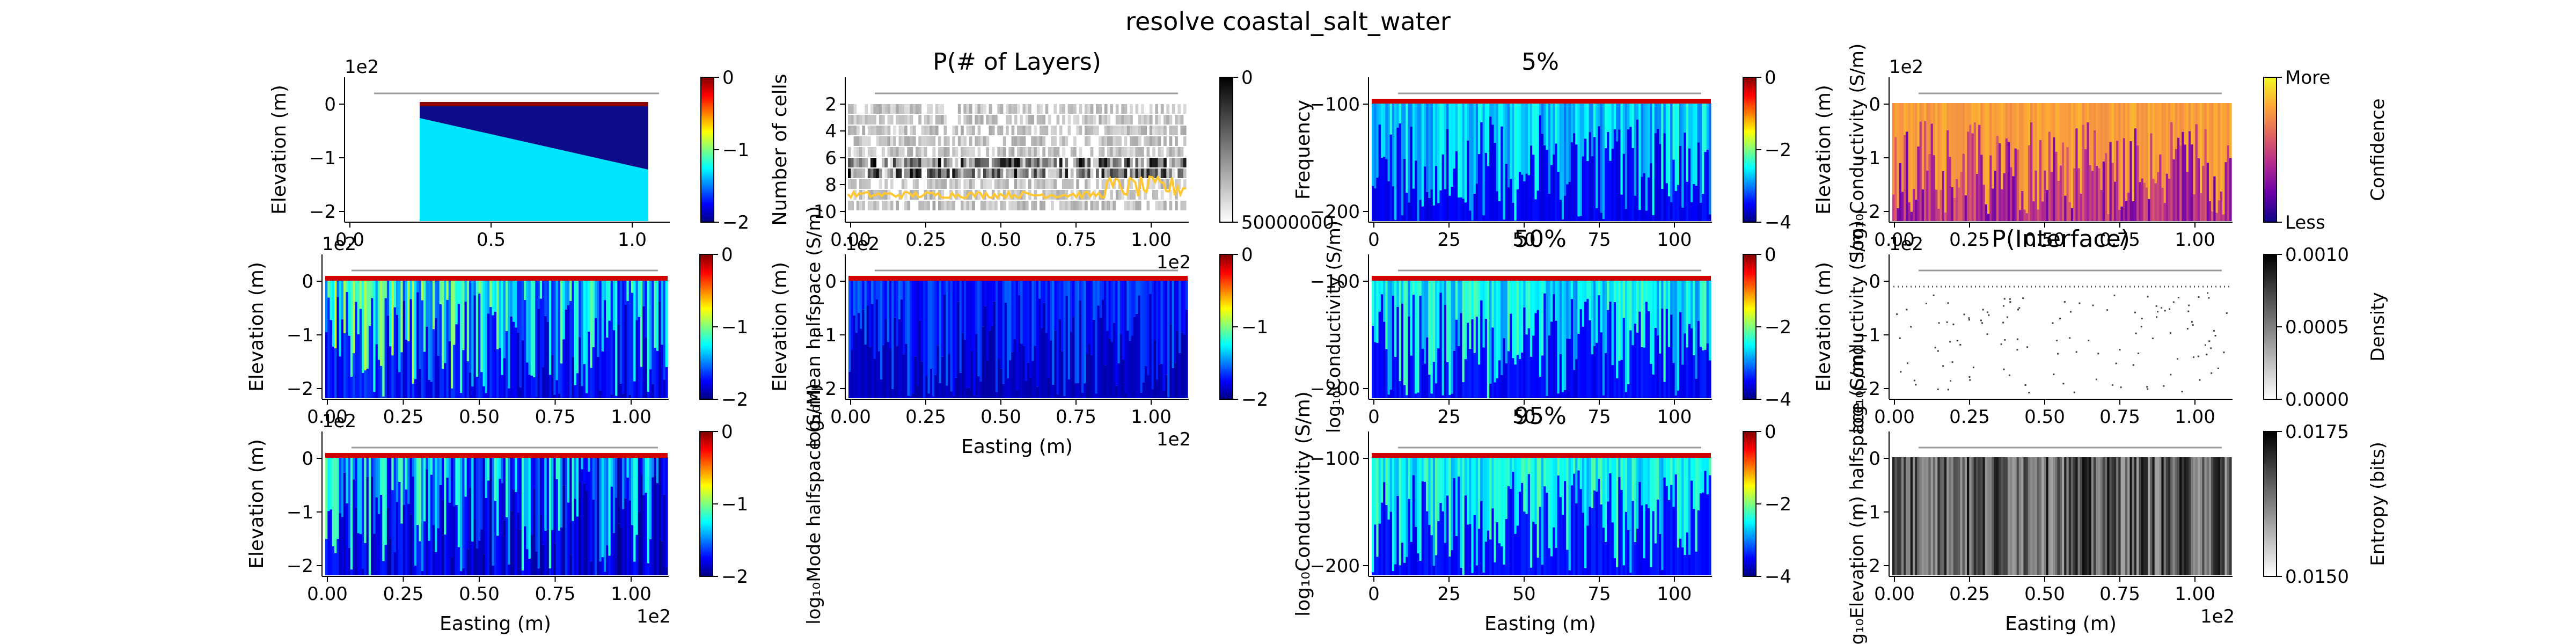  Describe the element at coordinates (257, 504) in the screenshot. I see `y-axis-label: Elevation (m)` at that location.